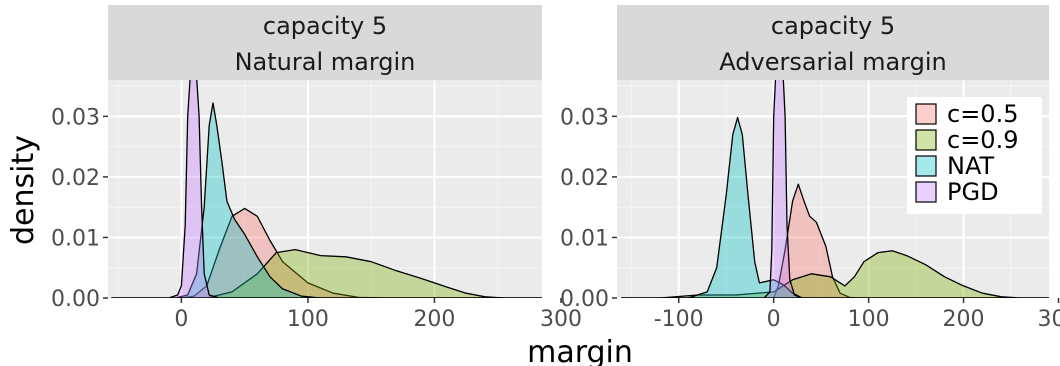 The image size is (1060, 366). I want to click on x-axis-title: margin, so click(580, 350).